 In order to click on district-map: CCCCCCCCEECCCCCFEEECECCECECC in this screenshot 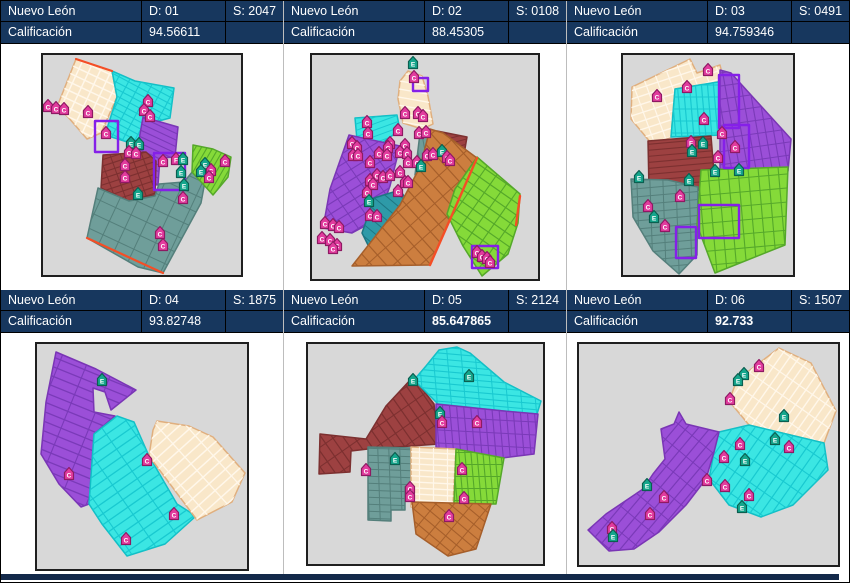, I will do `click(142, 165)`.